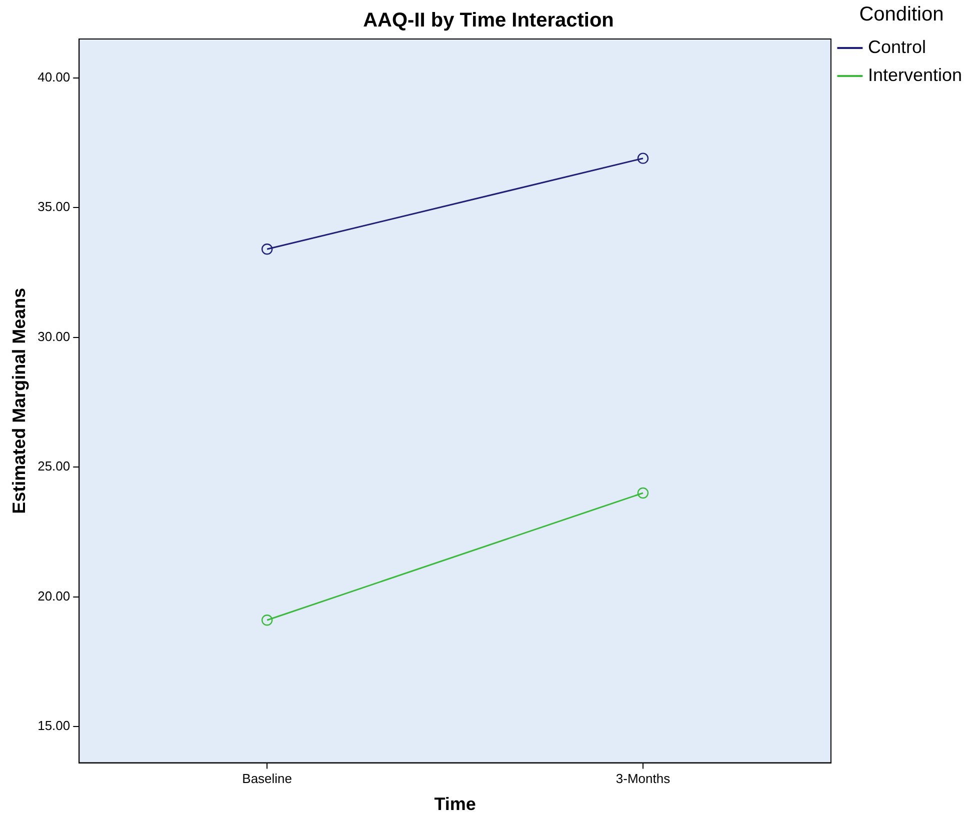 This screenshot has width=977, height=825. I want to click on x-tick-label: Baseline, so click(267, 778).